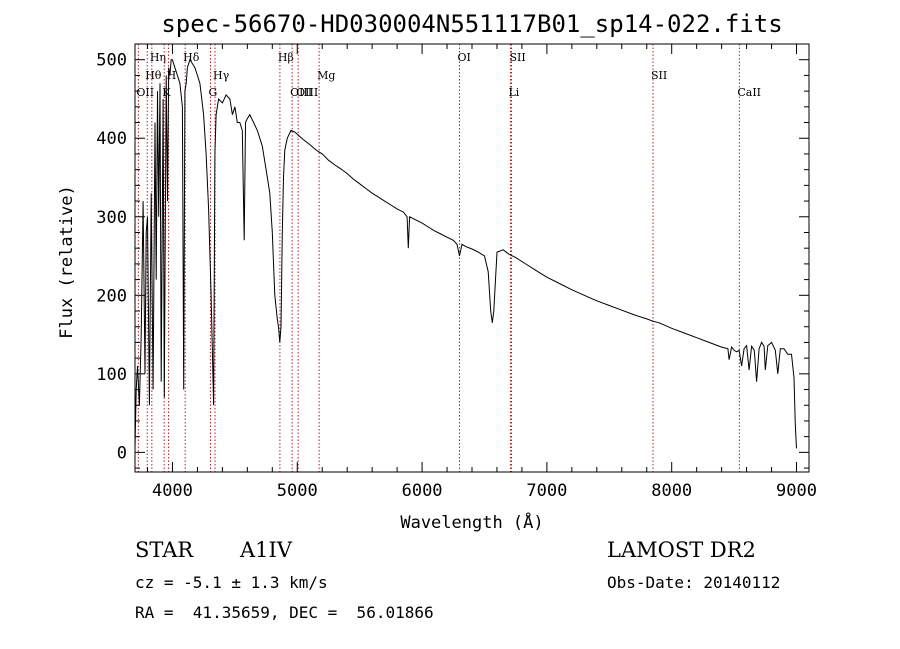 This screenshot has height=649, width=900. Describe the element at coordinates (145, 92) in the screenshot. I see `spectral-line-label: OII` at that location.